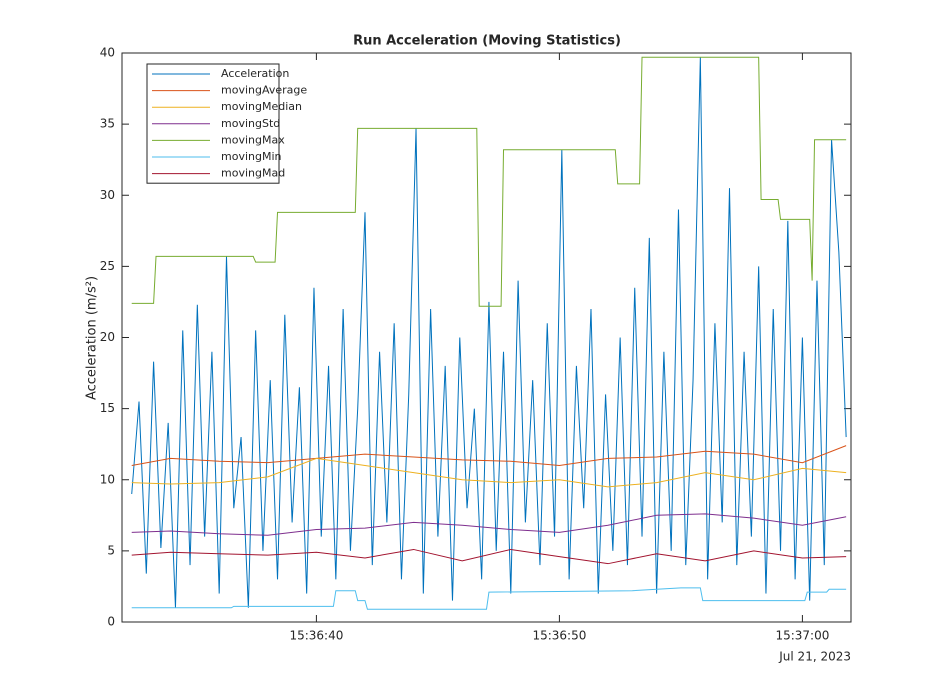  Describe the element at coordinates (92, 338) in the screenshot. I see `y-axis-label: Acceleration (m/s²)` at that location.